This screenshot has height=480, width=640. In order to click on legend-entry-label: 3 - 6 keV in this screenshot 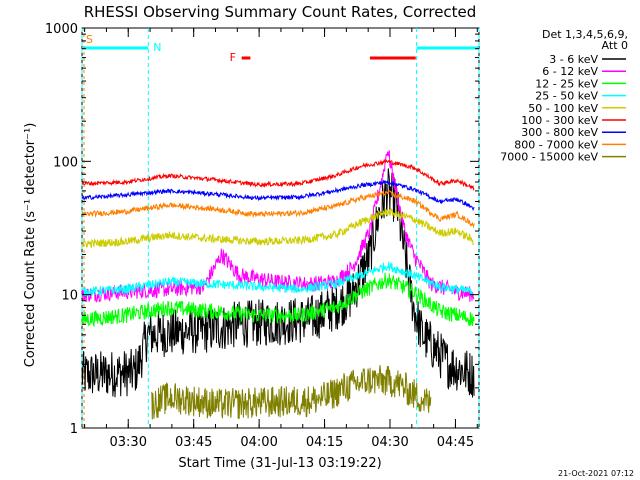, I will do `click(573, 59)`.